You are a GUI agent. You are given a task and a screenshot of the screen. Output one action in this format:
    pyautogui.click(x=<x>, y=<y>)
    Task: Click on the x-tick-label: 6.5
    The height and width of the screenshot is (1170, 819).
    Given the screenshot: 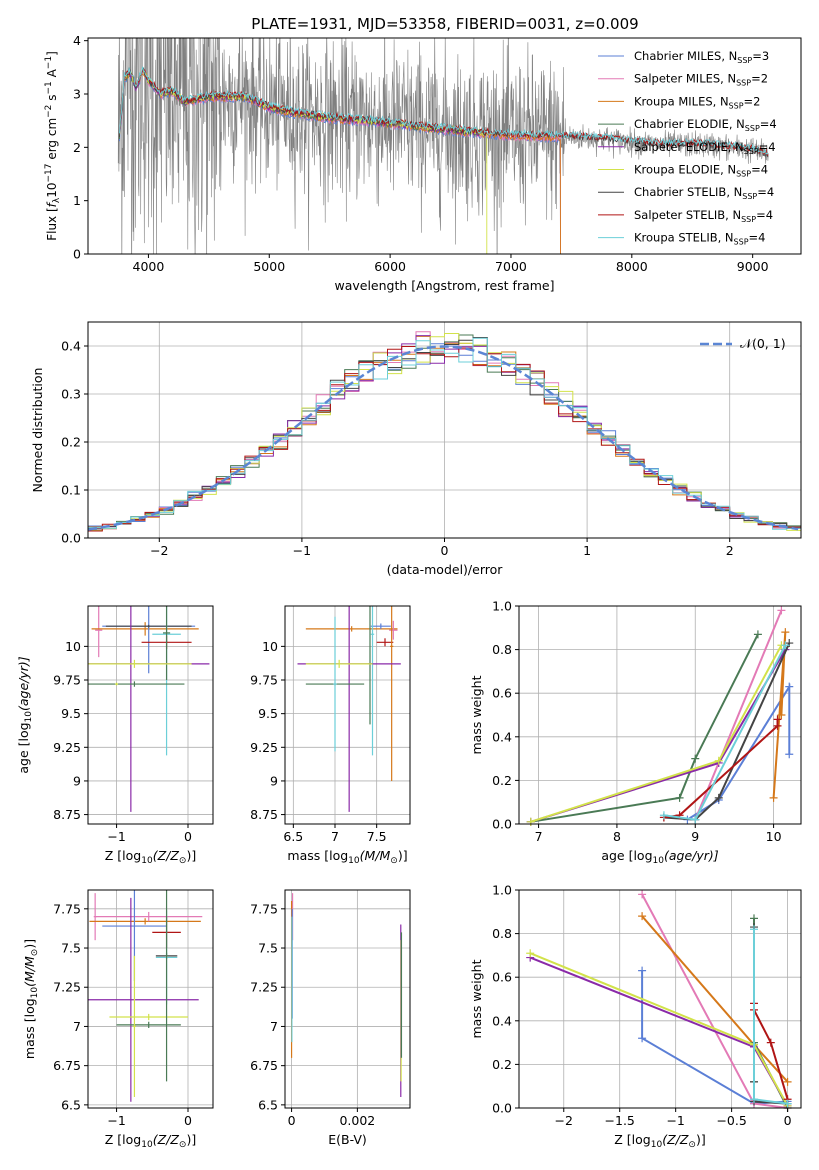 What is the action you would take?
    pyautogui.click(x=293, y=836)
    